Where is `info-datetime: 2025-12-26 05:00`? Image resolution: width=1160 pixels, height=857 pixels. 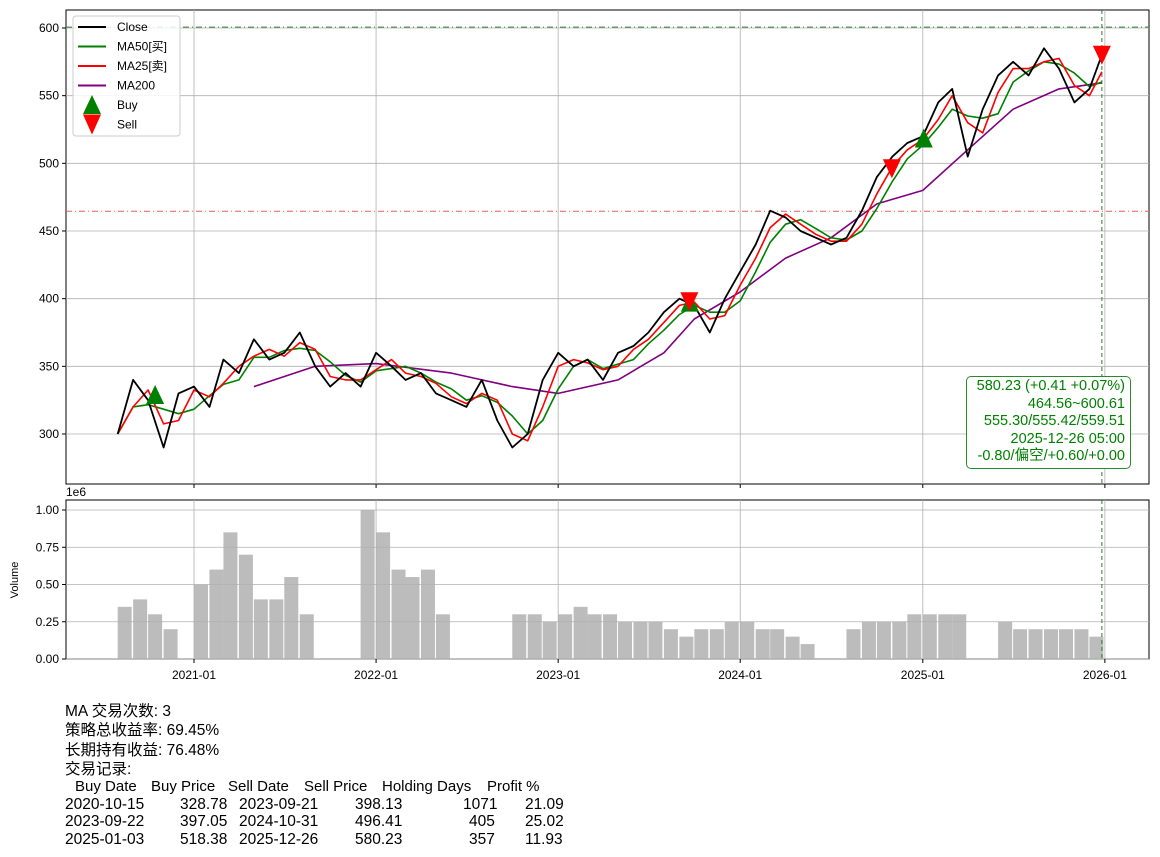
info-datetime: 2025-12-26 05:00 is located at coordinates (1068, 438).